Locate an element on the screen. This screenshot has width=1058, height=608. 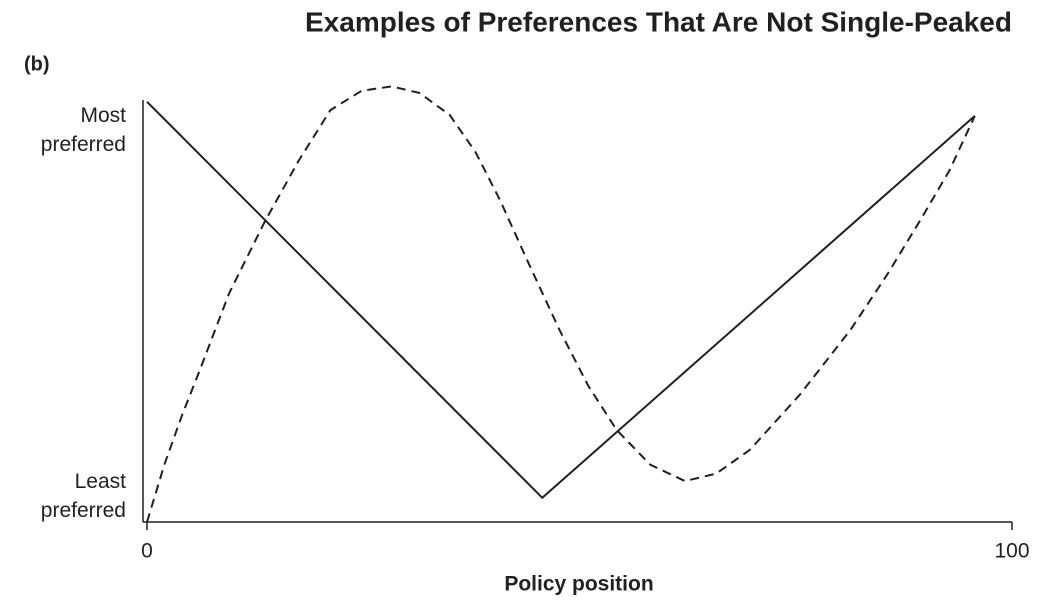
y-tick-label: Least preferred is located at coordinates (83, 495).